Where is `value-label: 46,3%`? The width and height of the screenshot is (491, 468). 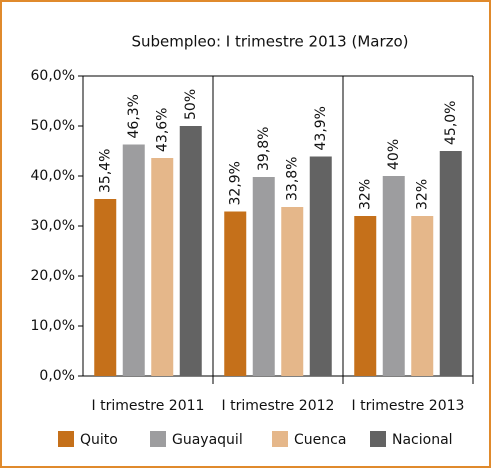 value-label: 46,3% is located at coordinates (134, 116).